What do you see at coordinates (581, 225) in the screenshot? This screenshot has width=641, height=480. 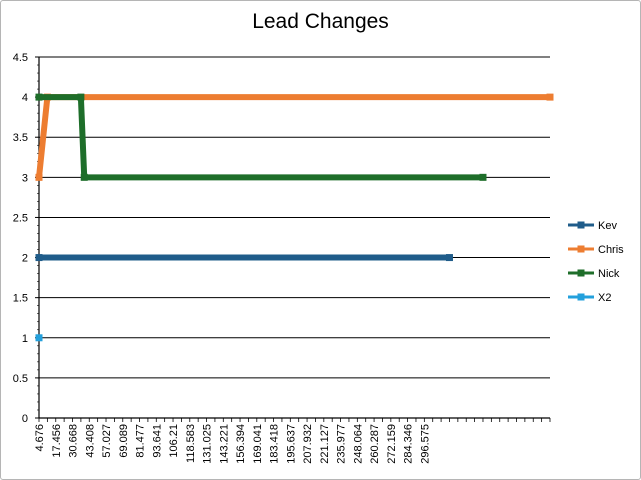 I see `legend-marker-kev` at bounding box center [581, 225].